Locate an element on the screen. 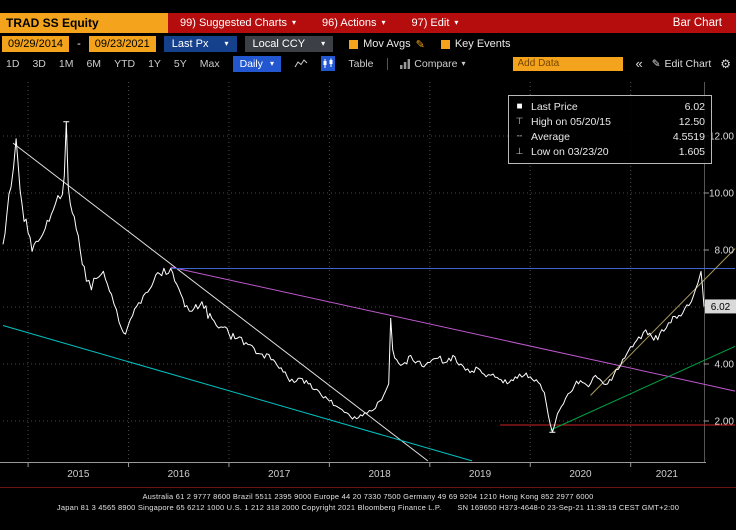 This screenshot has width=736, height=530. start-date-field: 09/29/2014 is located at coordinates (36, 44).